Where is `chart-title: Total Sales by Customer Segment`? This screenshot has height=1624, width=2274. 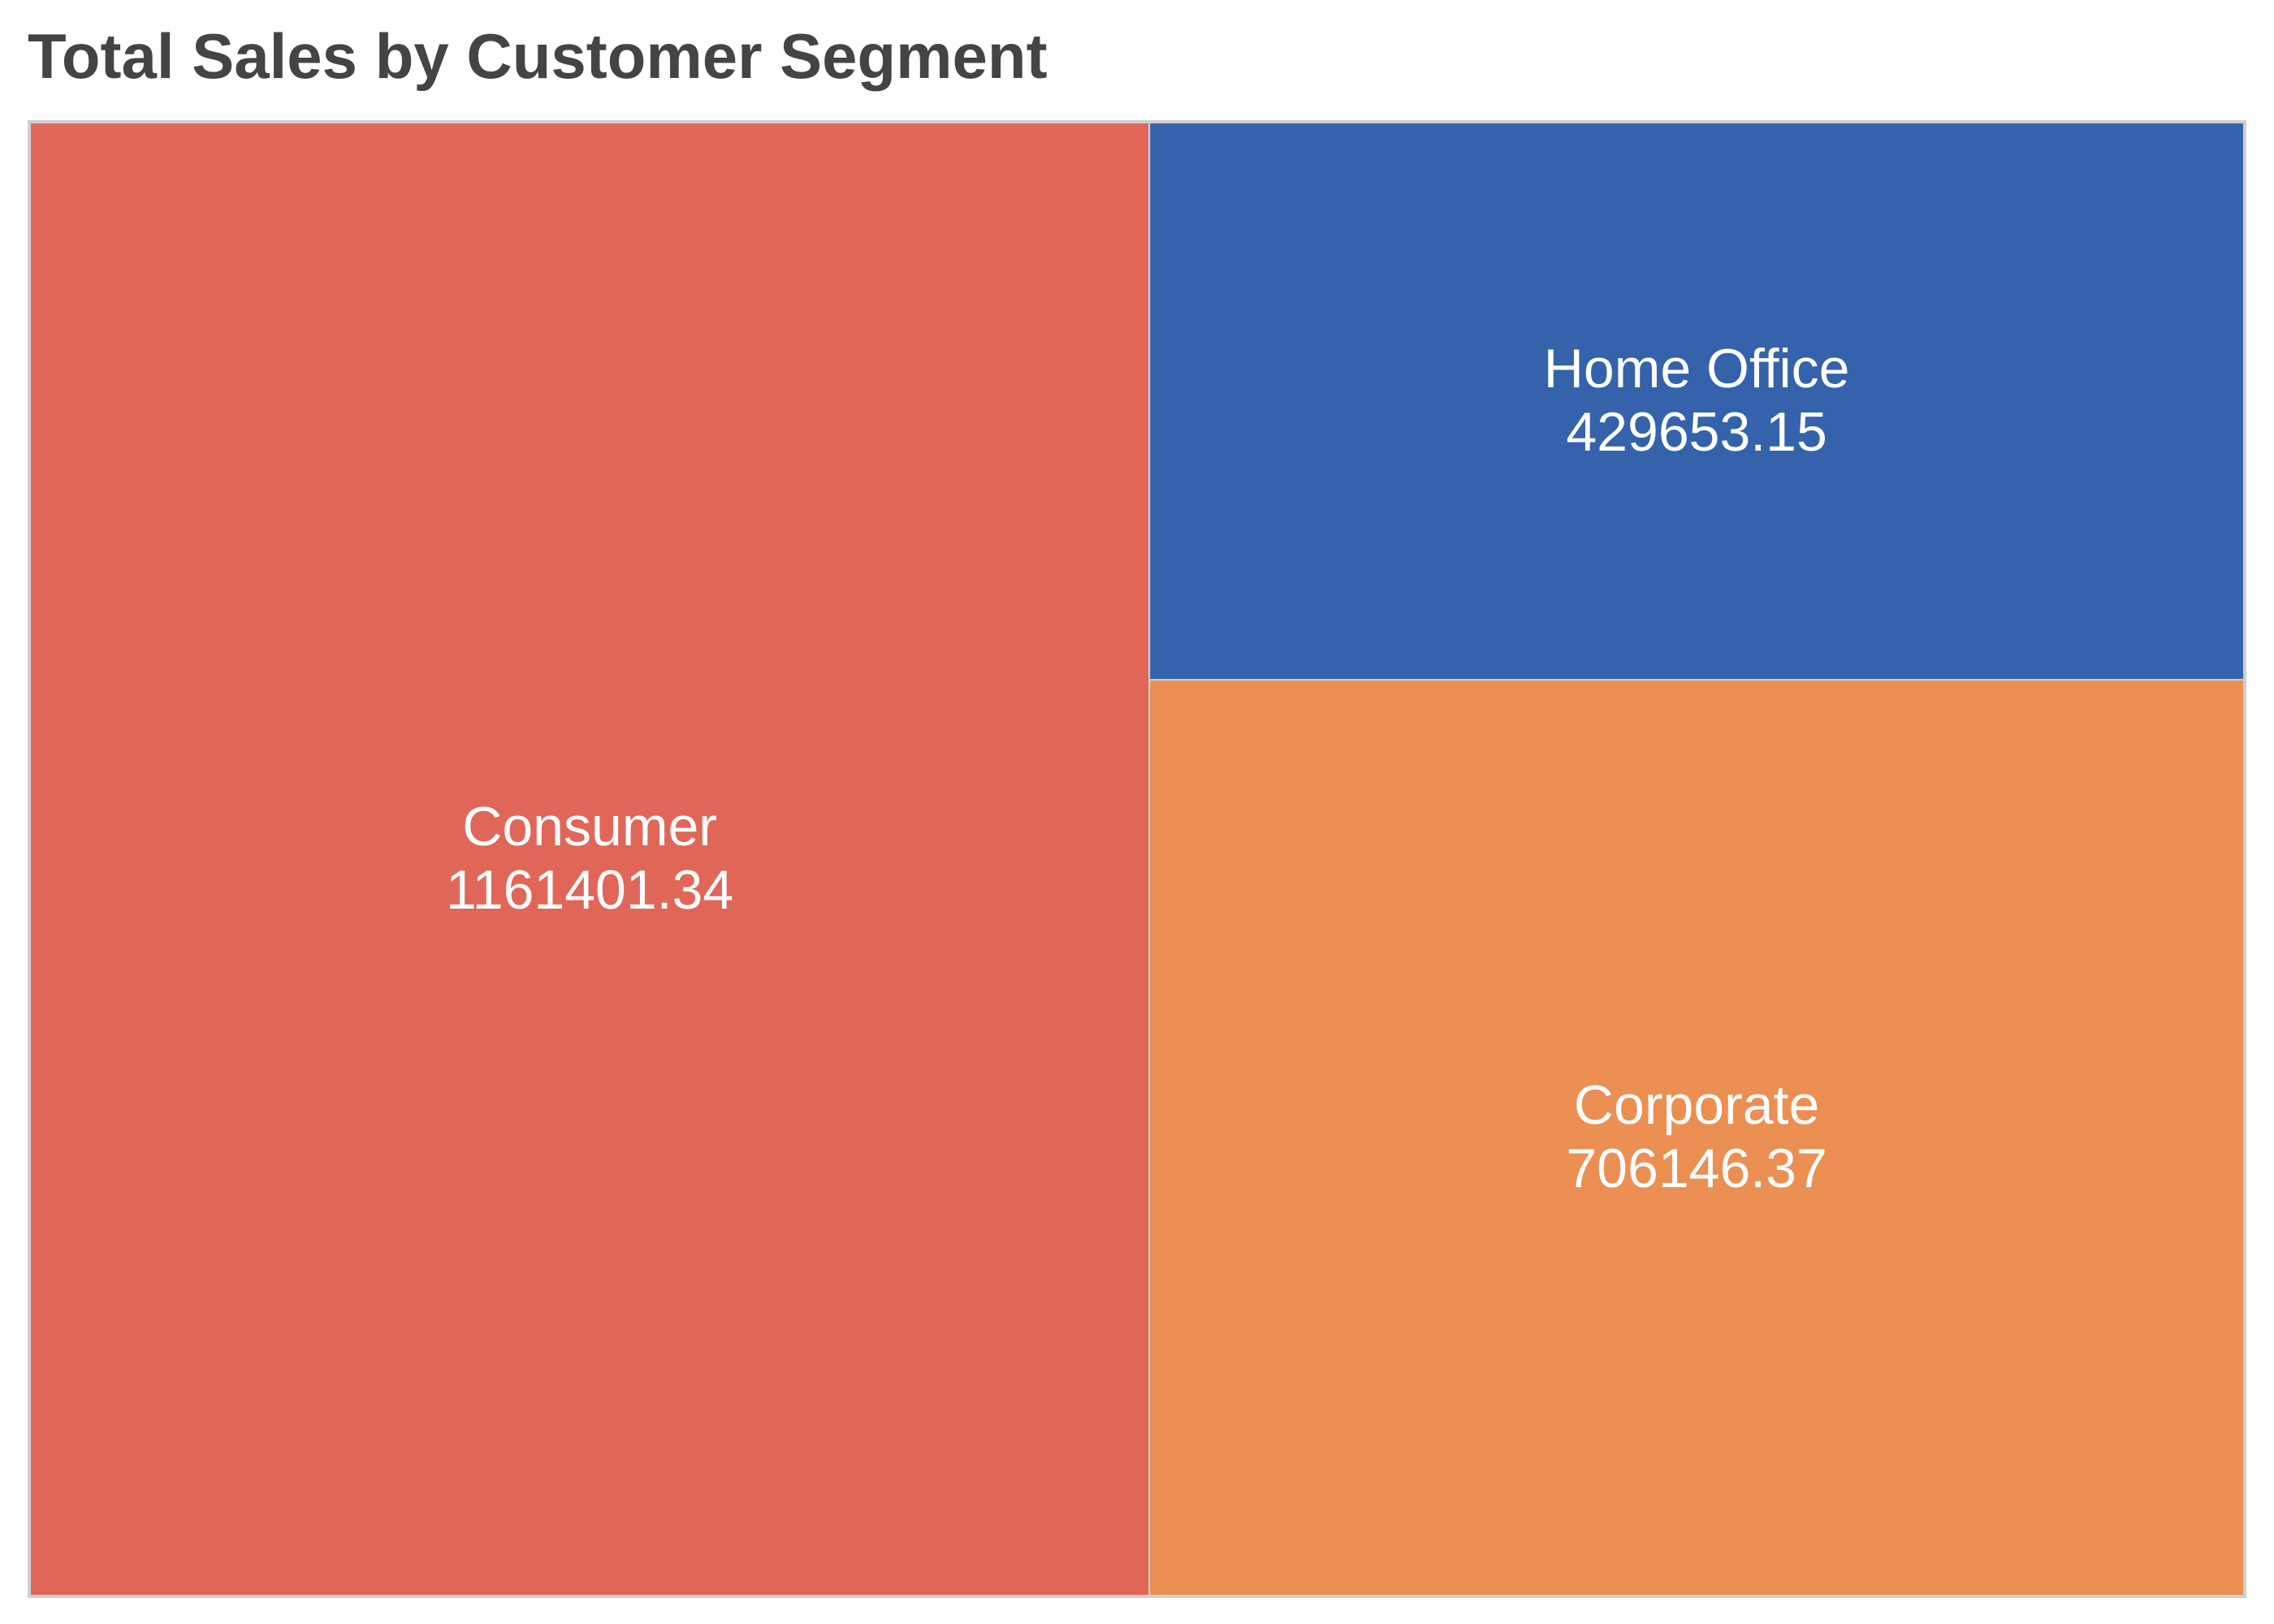
chart-title: Total Sales by Customer Segment is located at coordinates (538, 56).